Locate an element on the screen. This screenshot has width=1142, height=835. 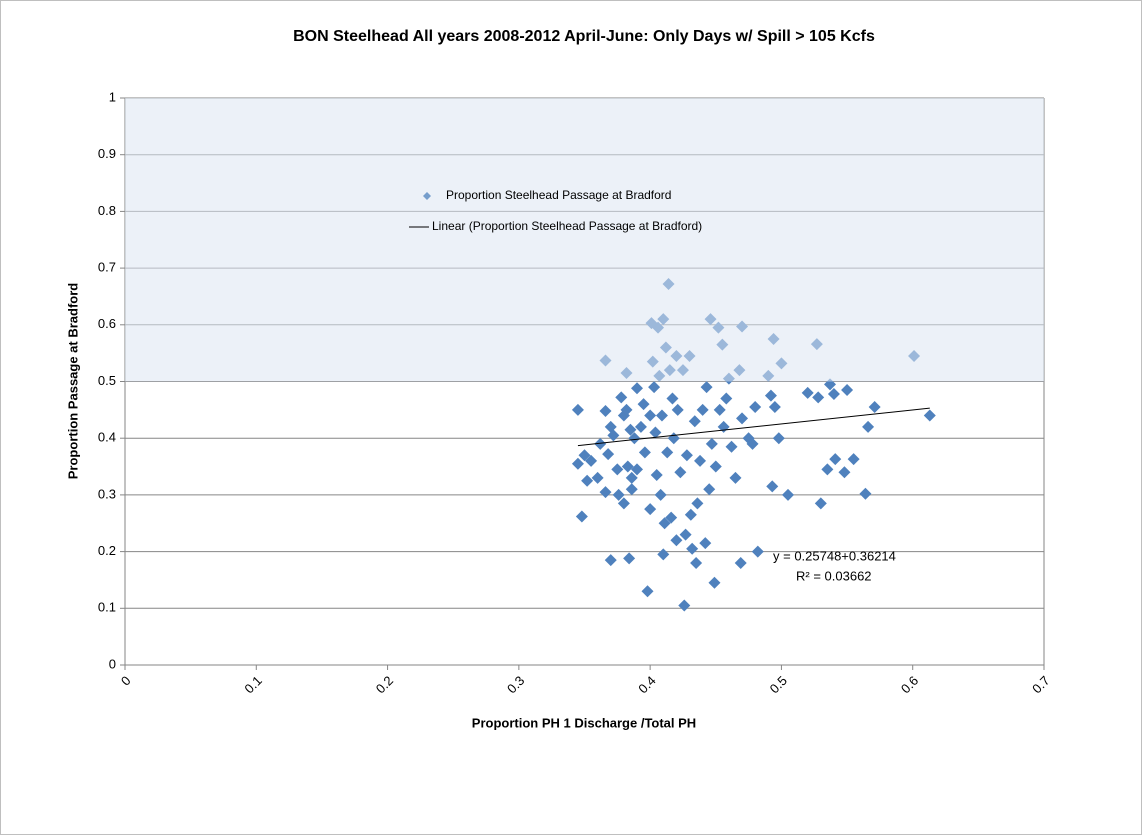
trendline is located at coordinates (753, 427).